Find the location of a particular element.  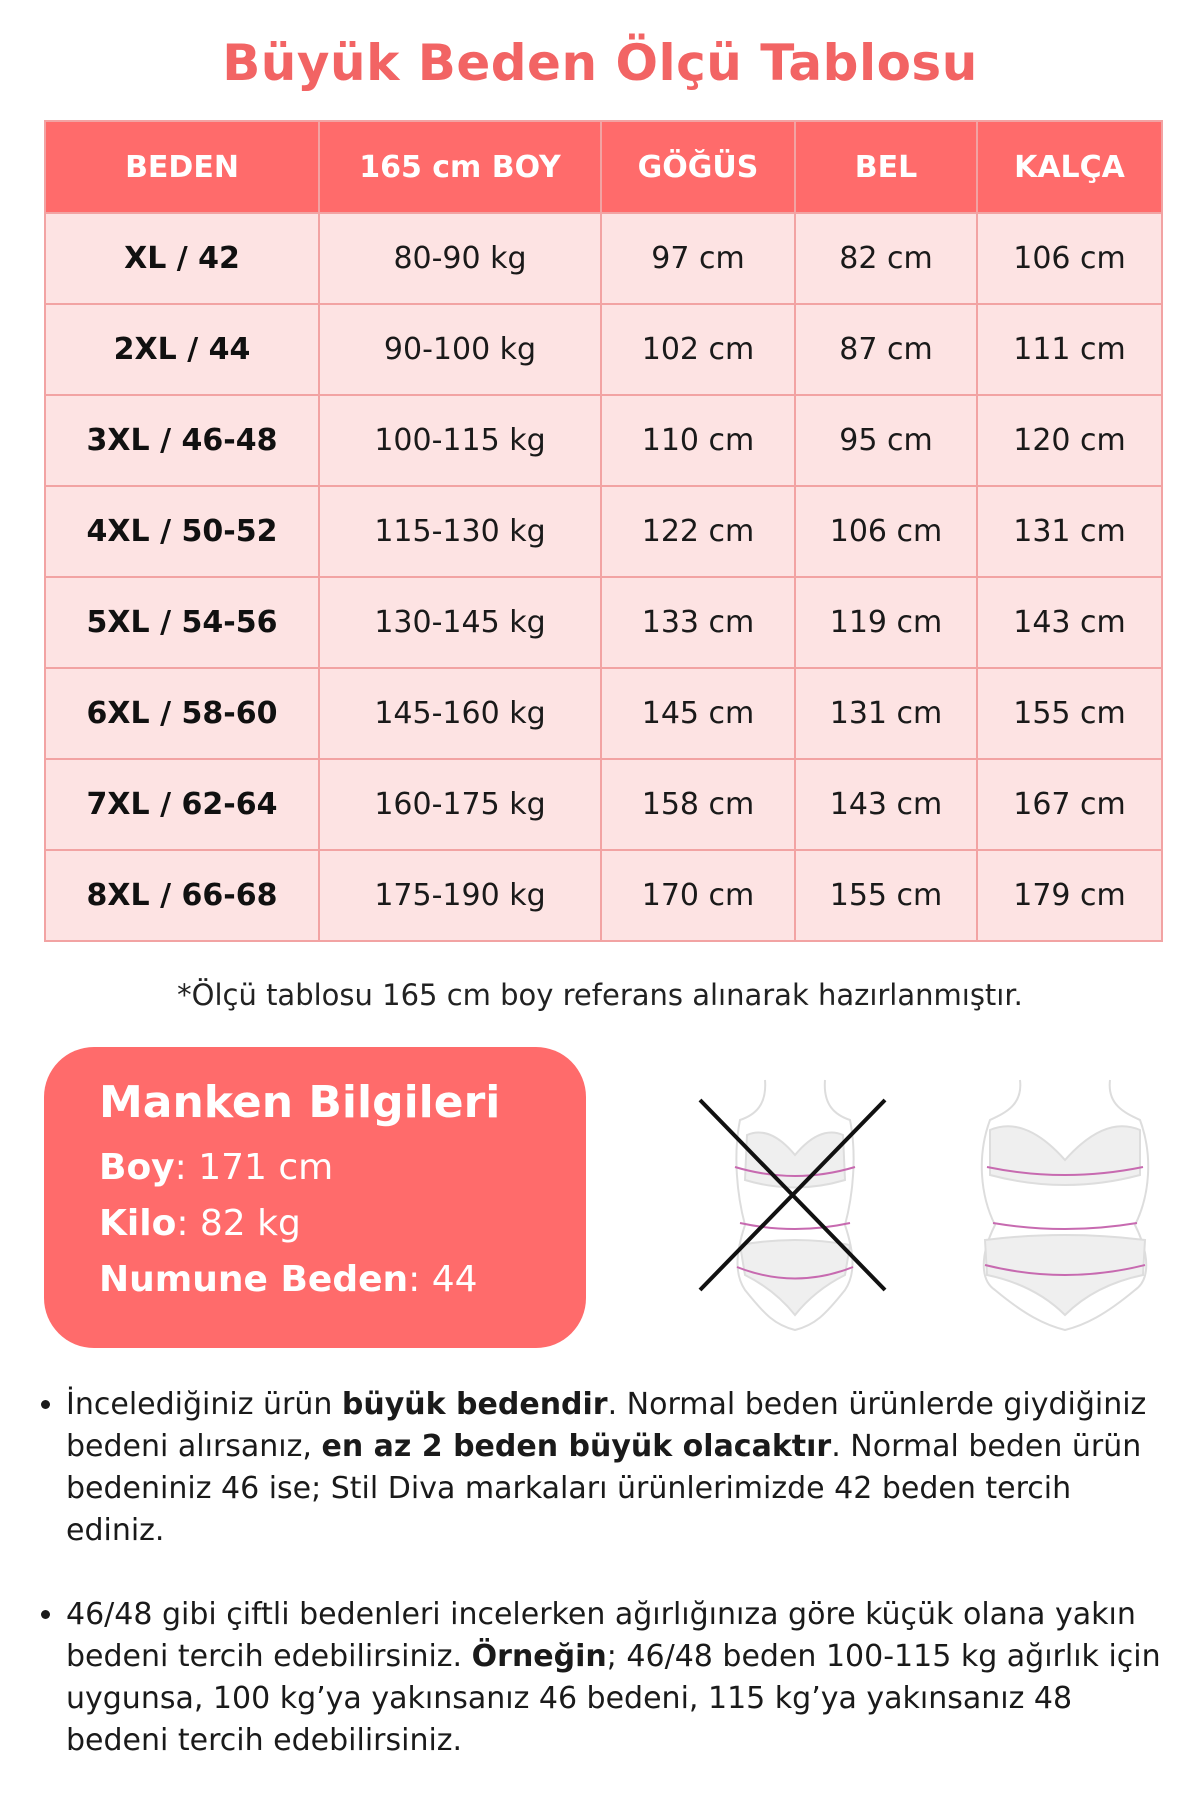

cell-kalca: 155 cm is located at coordinates (1069, 713).